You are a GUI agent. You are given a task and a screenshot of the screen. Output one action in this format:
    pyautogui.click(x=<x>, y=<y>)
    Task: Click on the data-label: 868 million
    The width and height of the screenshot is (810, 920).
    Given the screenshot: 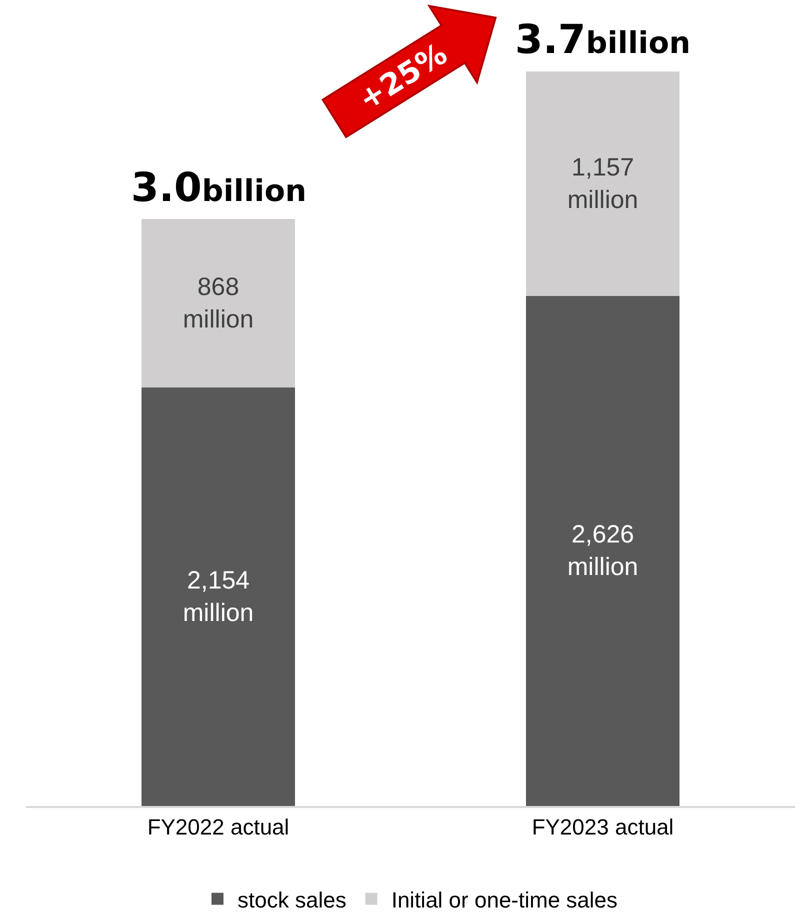 What is the action you would take?
    pyautogui.click(x=218, y=303)
    